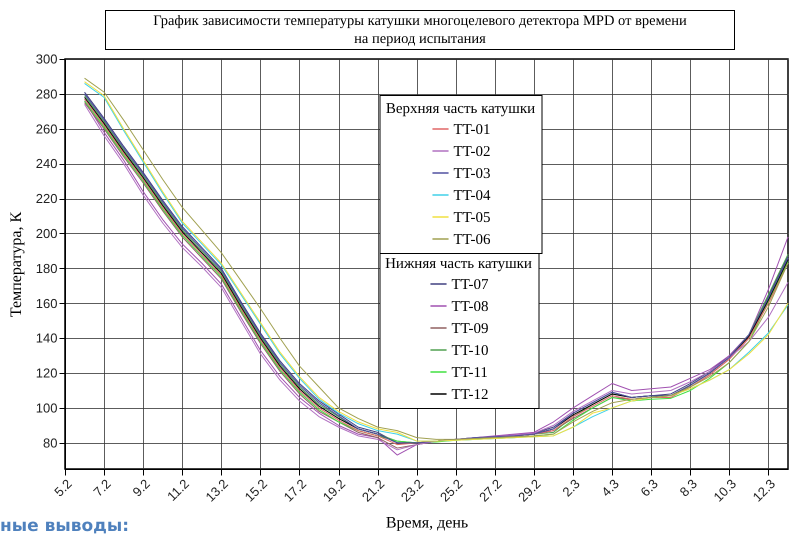 The width and height of the screenshot is (794, 541). What do you see at coordinates (427, 523) in the screenshot?
I see `x-axis-title: Время, день` at bounding box center [427, 523].